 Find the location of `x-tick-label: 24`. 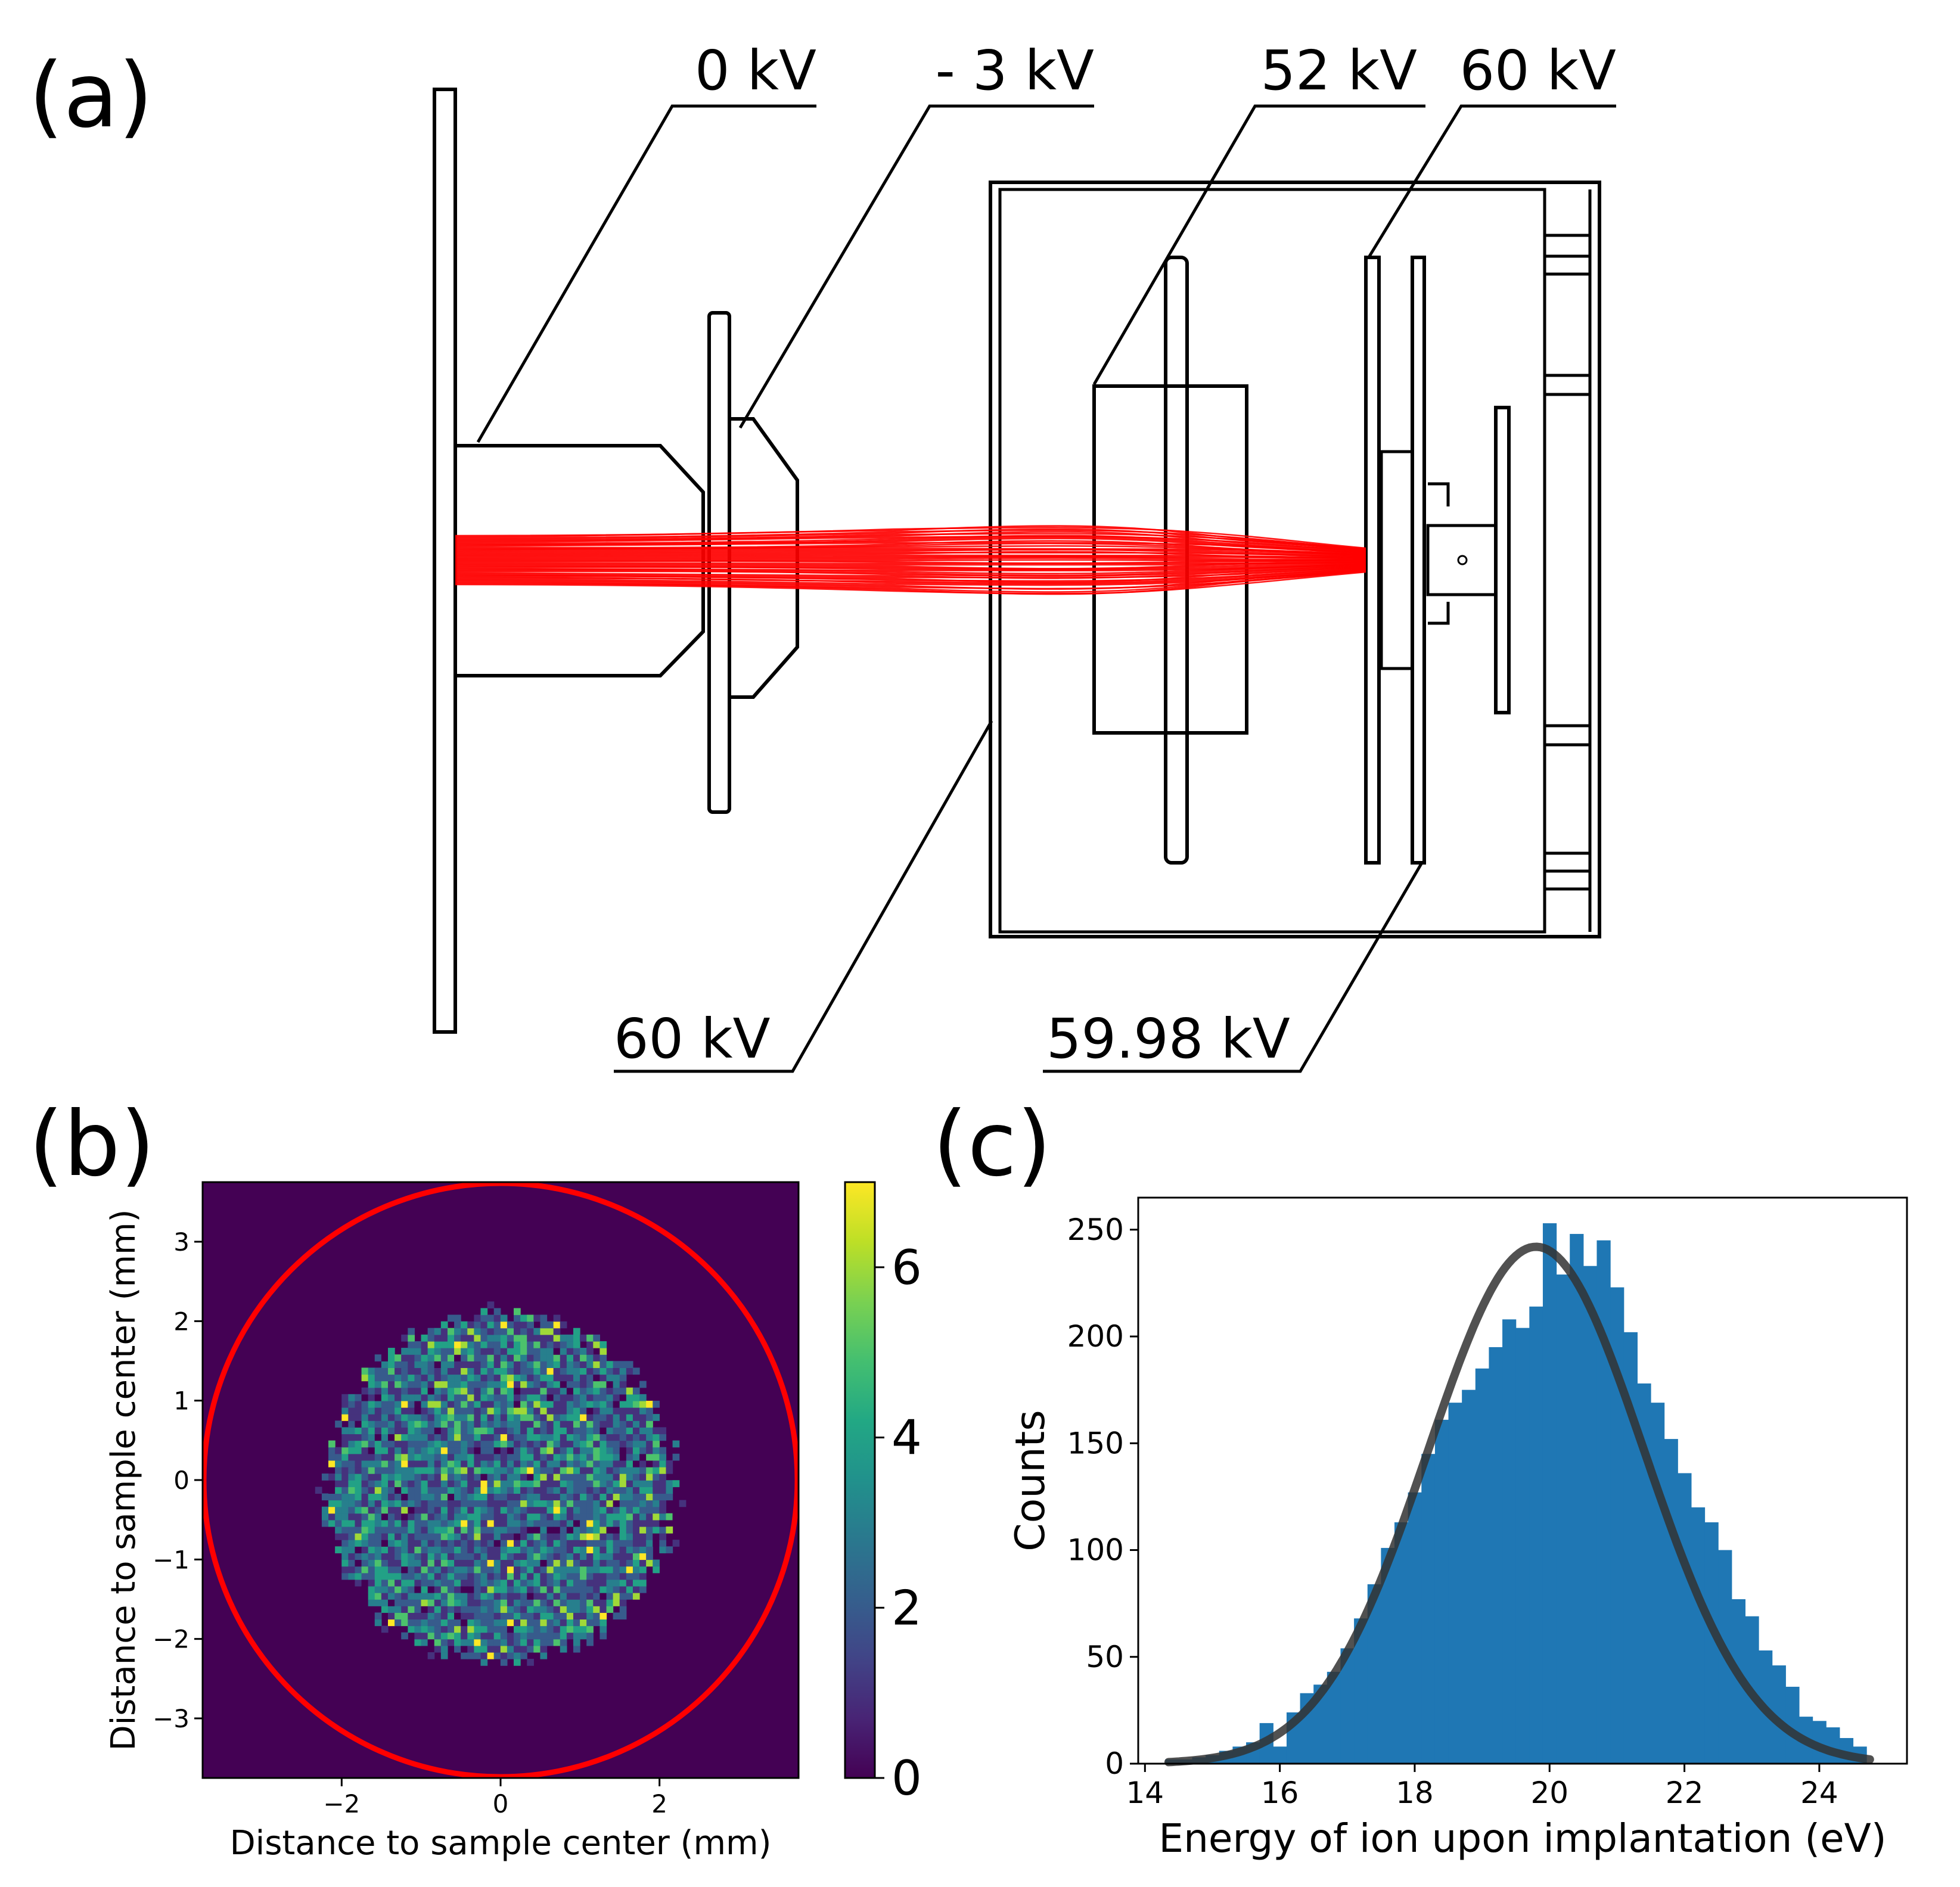

x-tick-label: 24 is located at coordinates (1819, 1793).